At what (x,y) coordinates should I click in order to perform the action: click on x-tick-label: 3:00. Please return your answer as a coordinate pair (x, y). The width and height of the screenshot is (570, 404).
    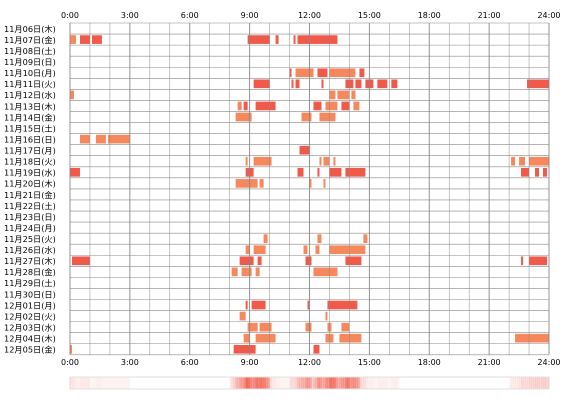
    Looking at the image, I should click on (130, 15).